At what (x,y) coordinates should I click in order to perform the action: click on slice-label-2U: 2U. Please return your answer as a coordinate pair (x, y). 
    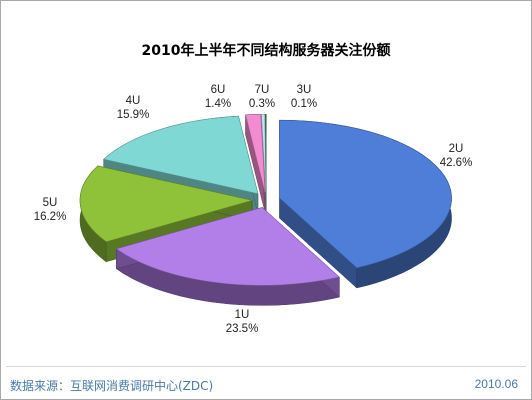
    Looking at the image, I should click on (456, 149).